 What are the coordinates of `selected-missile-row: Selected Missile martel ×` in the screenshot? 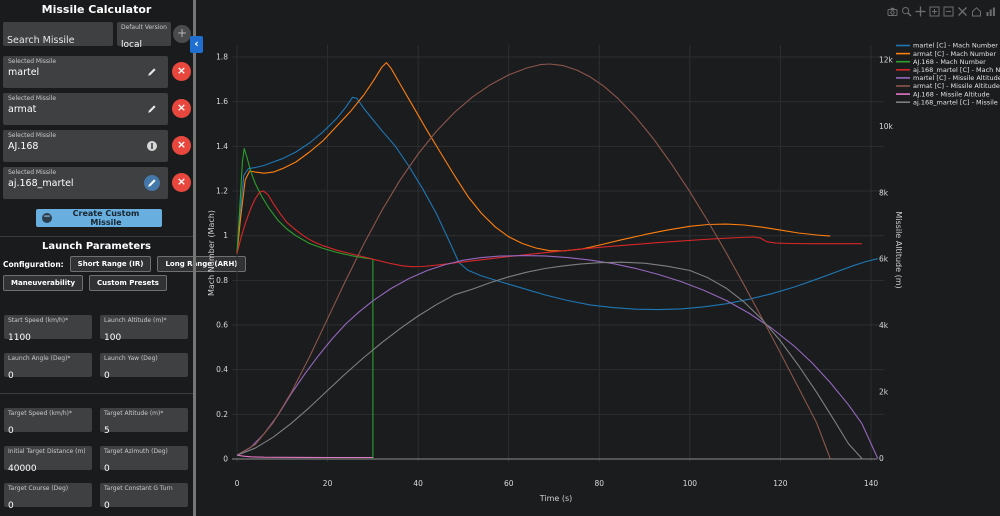 It's located at (96, 72).